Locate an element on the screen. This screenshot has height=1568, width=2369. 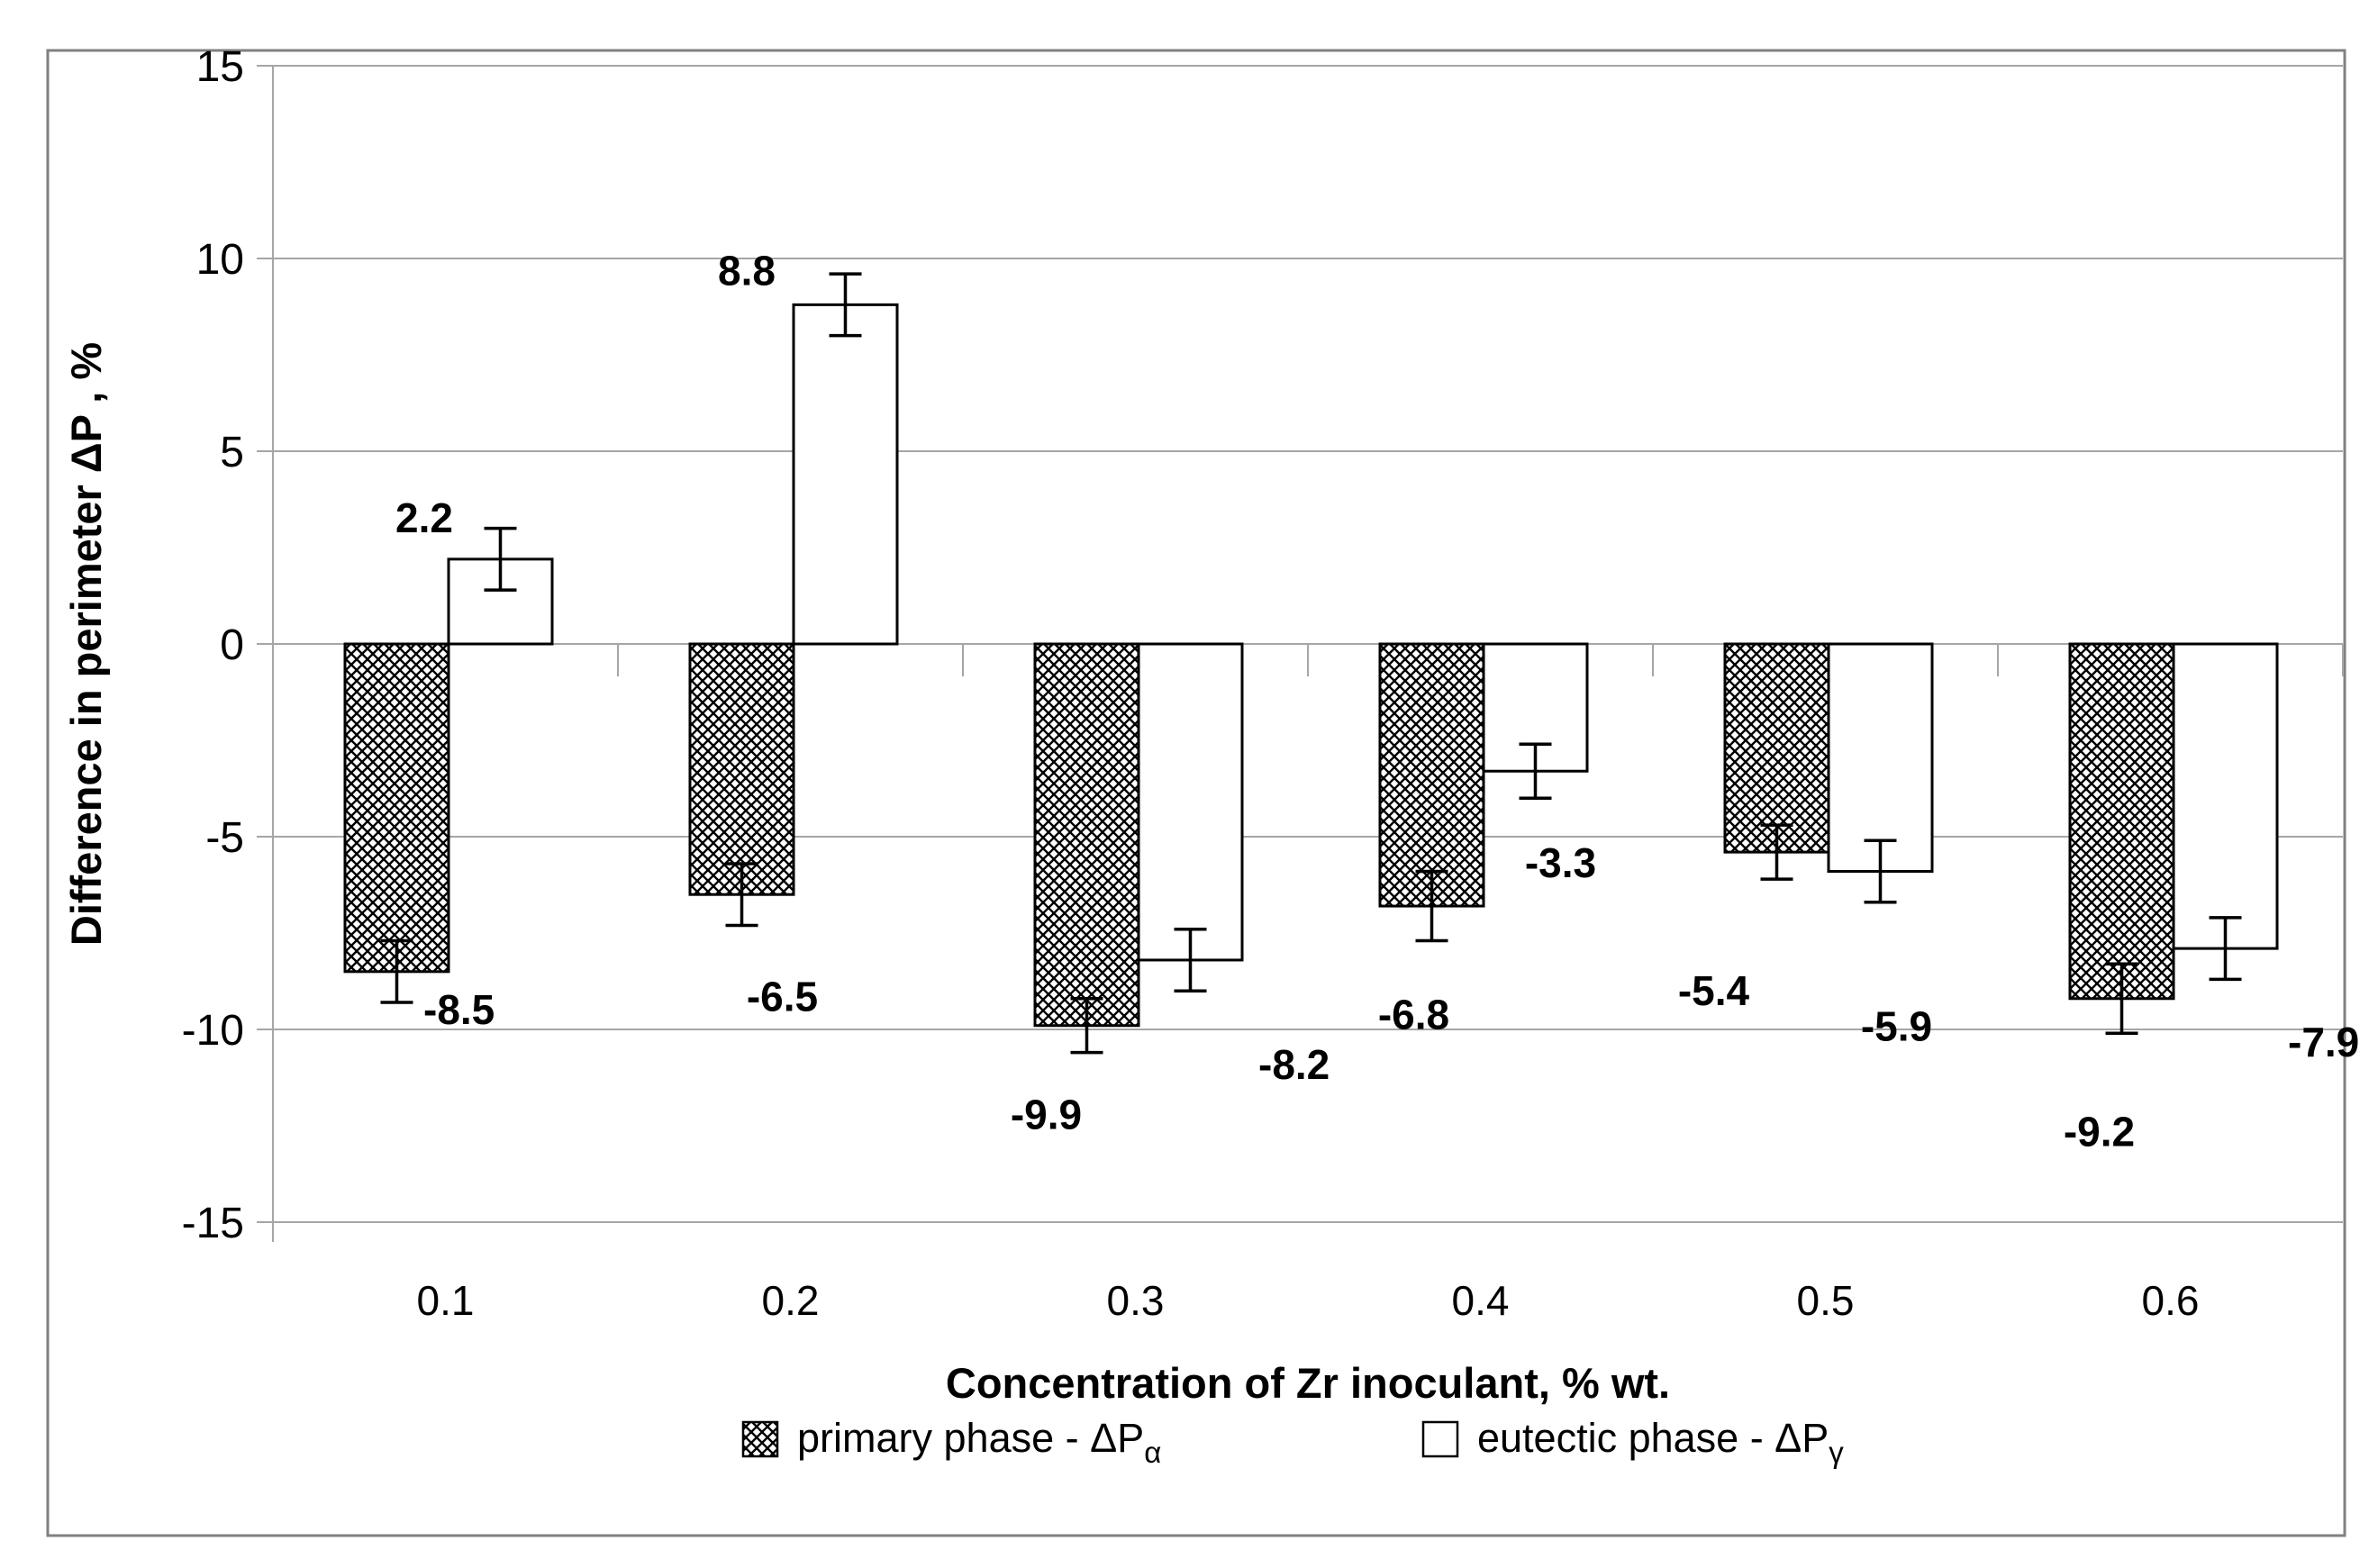
data-label-eutectic-0.5: -5.9 is located at coordinates (1896, 1027).